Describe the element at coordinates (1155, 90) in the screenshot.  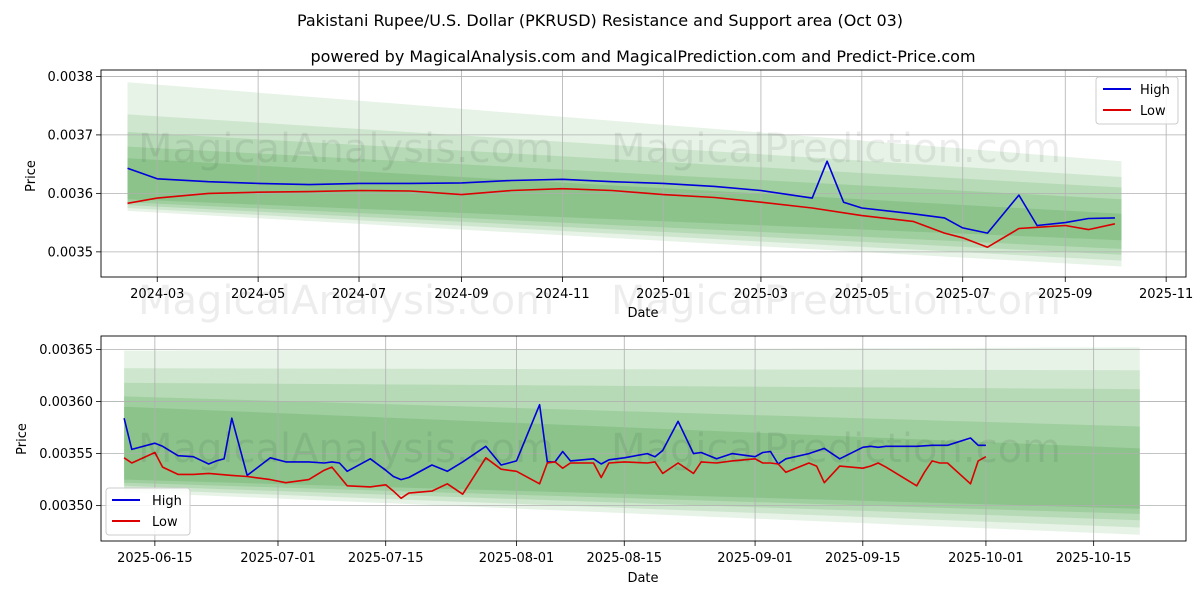
I see `top-legend-high-label: High` at that location.